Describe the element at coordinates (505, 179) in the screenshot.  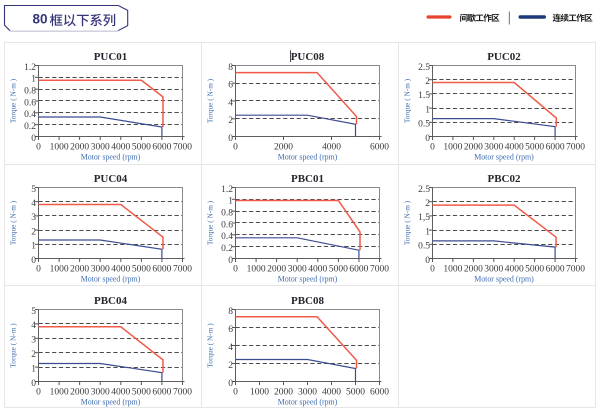
I see `svg-text: PBC02` at that location.